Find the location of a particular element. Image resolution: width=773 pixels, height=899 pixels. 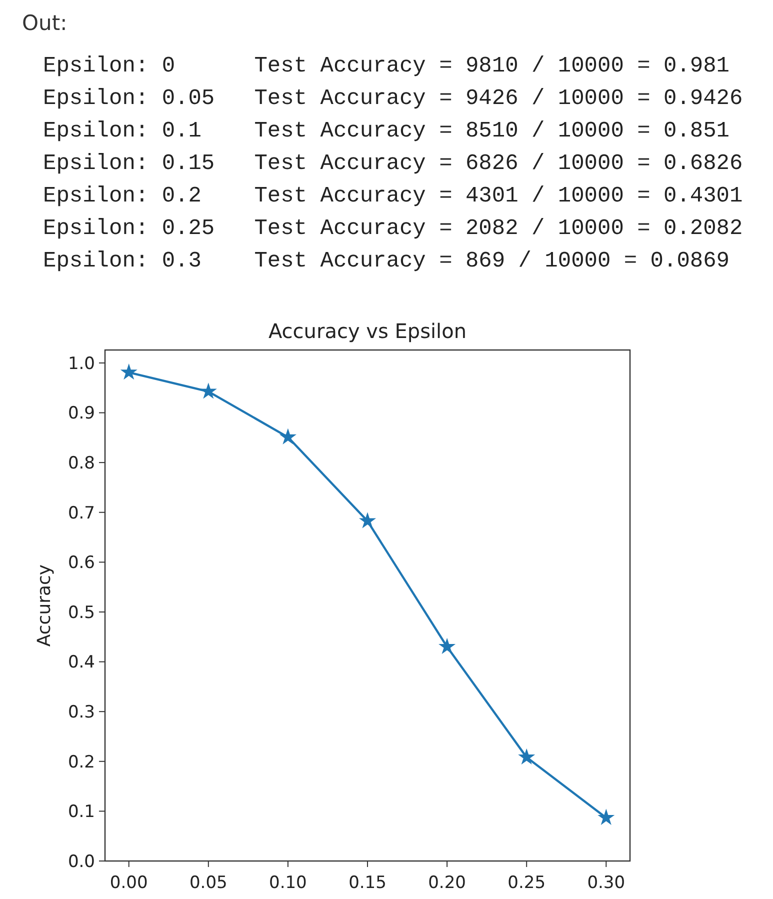

y-tick-label: 0.2 is located at coordinates (81, 762).